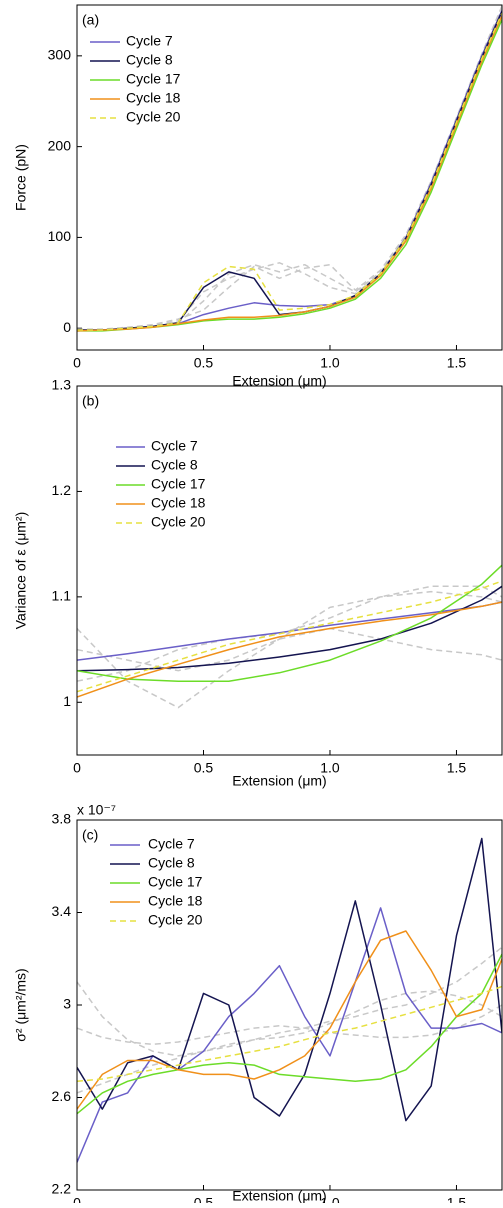 This screenshot has width=503, height=1208. What do you see at coordinates (62, 596) in the screenshot?
I see `y-tick-label: 1.1` at bounding box center [62, 596].